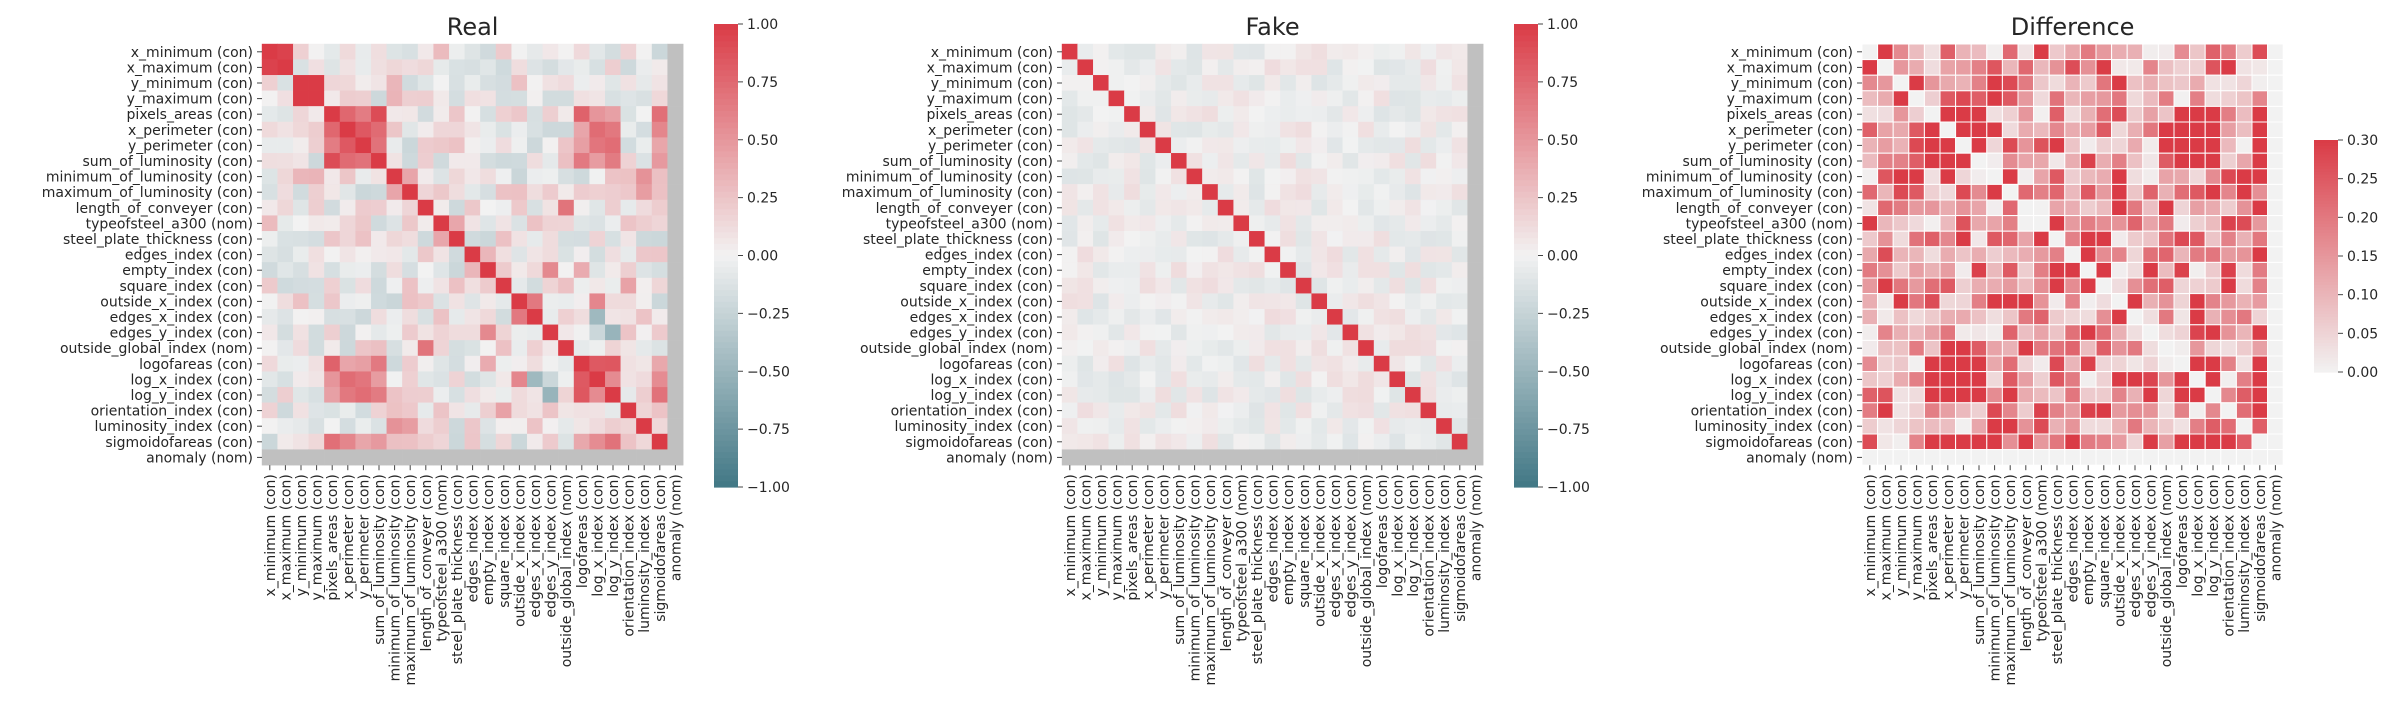 The height and width of the screenshot is (705, 2400). Describe the element at coordinates (2362, 334) in the screenshot. I see `colorbar-tick-label: 0.05` at that location.